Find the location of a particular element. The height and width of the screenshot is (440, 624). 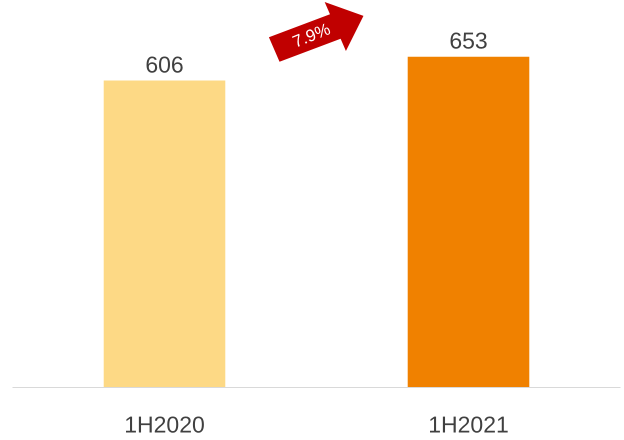

data-label: 606 is located at coordinates (164, 65).